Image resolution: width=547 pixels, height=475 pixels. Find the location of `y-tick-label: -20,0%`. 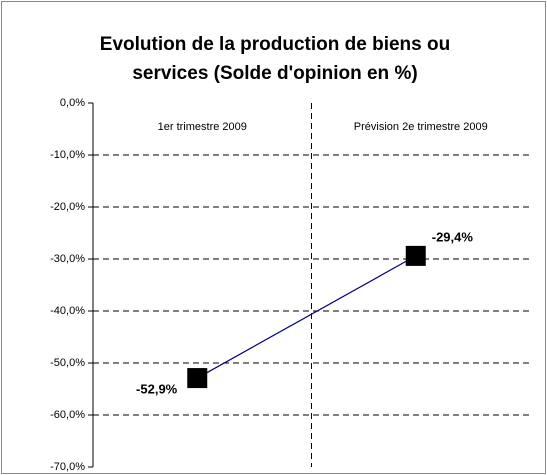

y-tick-label: -20,0% is located at coordinates (67, 207).